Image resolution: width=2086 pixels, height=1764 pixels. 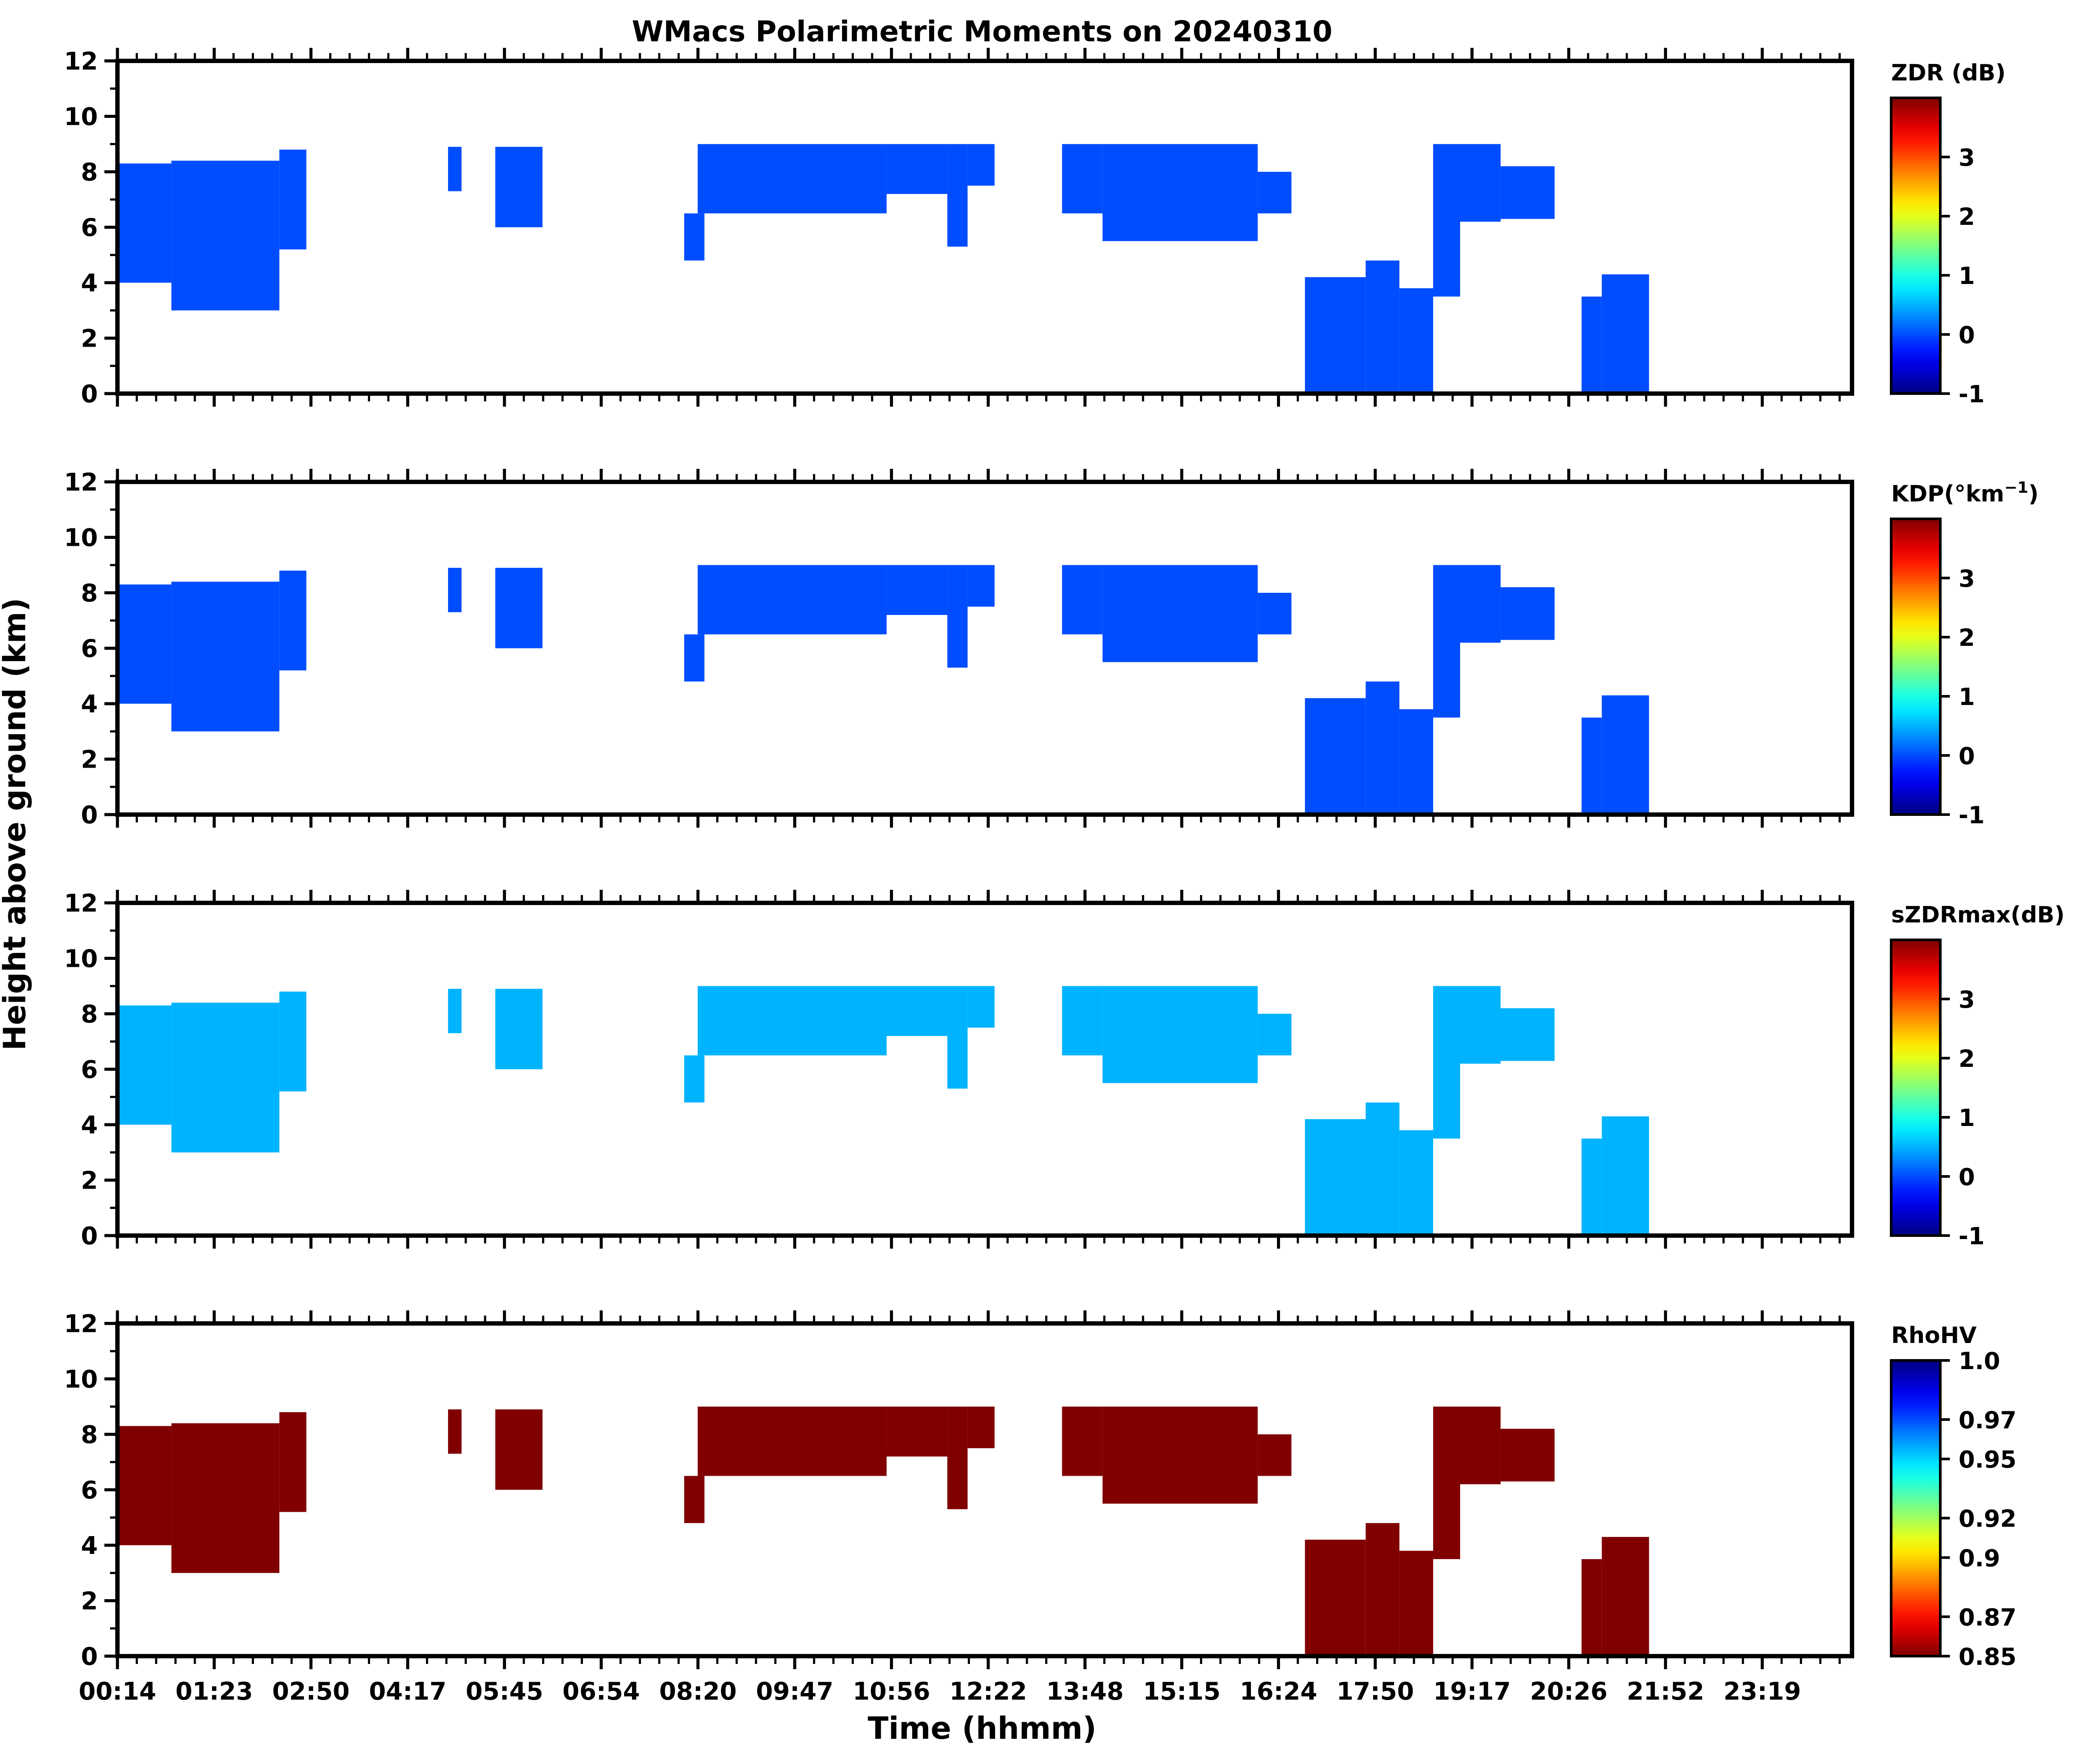 What do you see at coordinates (1665, 1691) in the screenshot?
I see `x-tick-label: 21:52` at bounding box center [1665, 1691].